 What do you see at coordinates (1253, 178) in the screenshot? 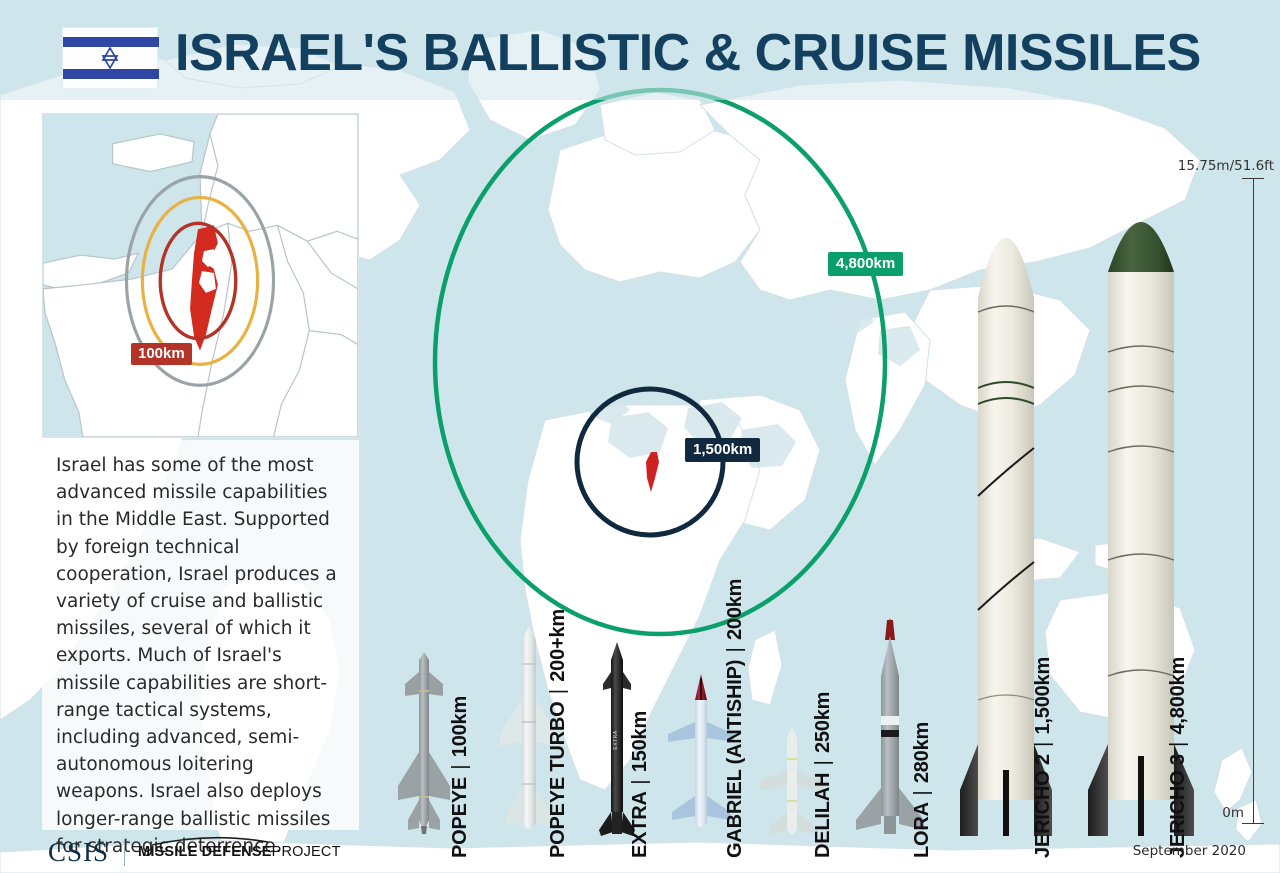
I see `scale-tick-top` at bounding box center [1253, 178].